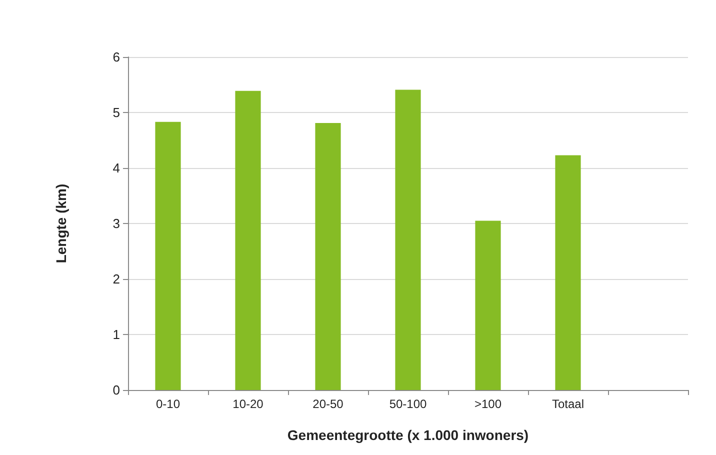 This screenshot has height=455, width=716. Describe the element at coordinates (61, 224) in the screenshot. I see `y-axis-title: Lengte (km)` at that location.